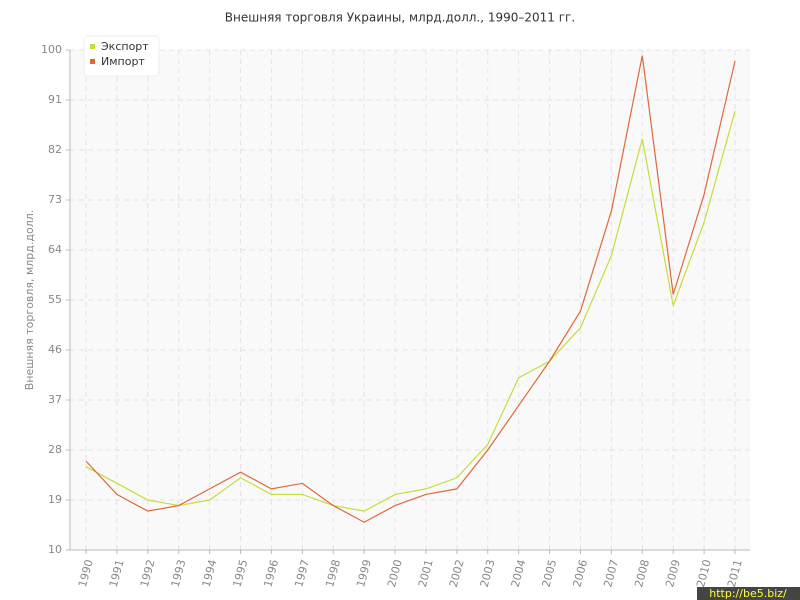  I want to click on x-tick-label: 1993, so click(179, 573).